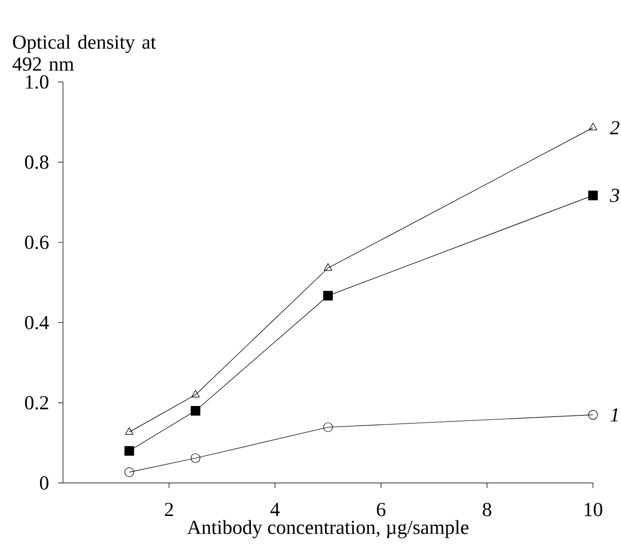  What do you see at coordinates (615, 195) in the screenshot?
I see `series-label: 3` at bounding box center [615, 195].